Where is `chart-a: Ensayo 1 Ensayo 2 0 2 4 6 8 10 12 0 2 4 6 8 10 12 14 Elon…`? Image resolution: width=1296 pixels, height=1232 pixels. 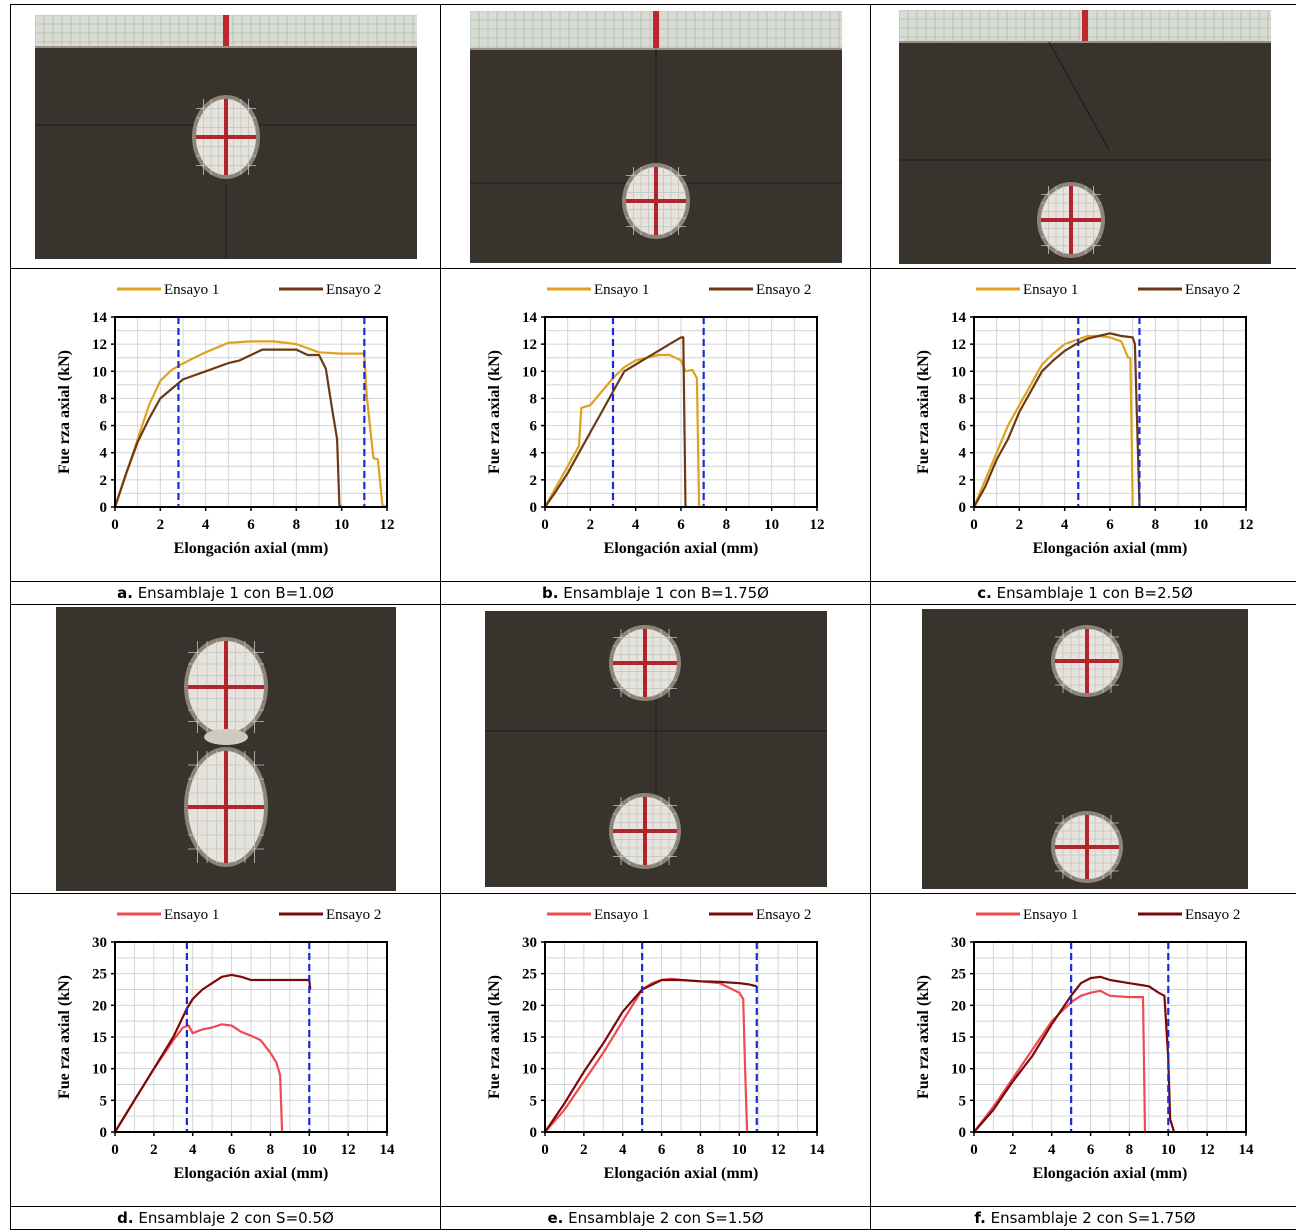 chart-a: Ensayo 1 Ensayo 2 0 2 4 6 8 10 12 0 2 4 6 8 10 12 14 Elon… is located at coordinates (225, 419).